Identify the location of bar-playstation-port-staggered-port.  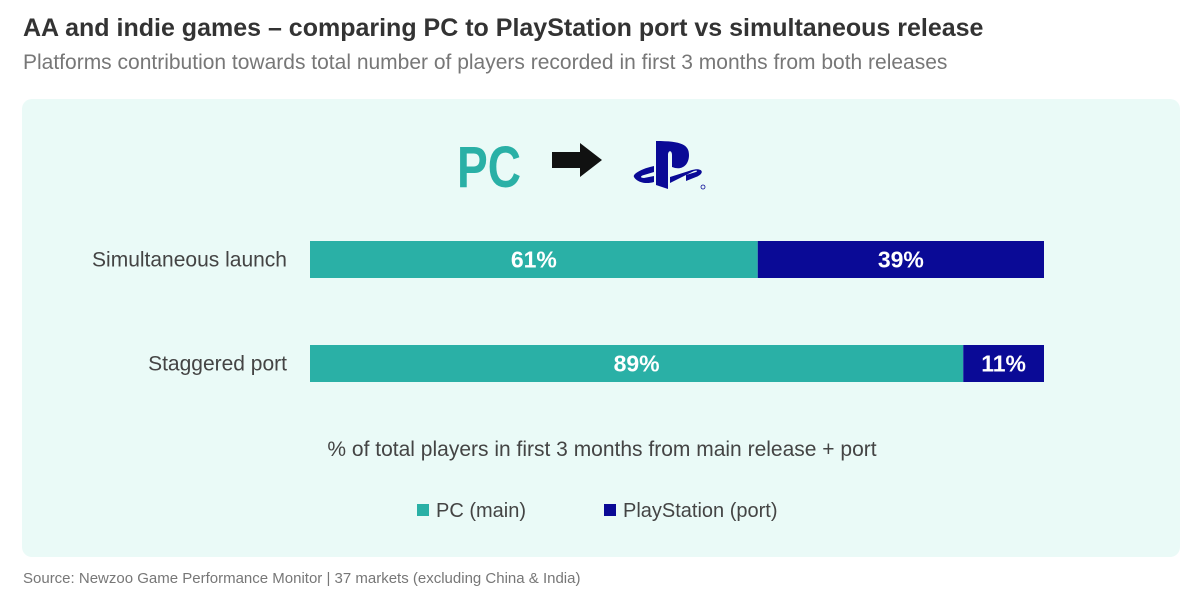
(1003, 363).